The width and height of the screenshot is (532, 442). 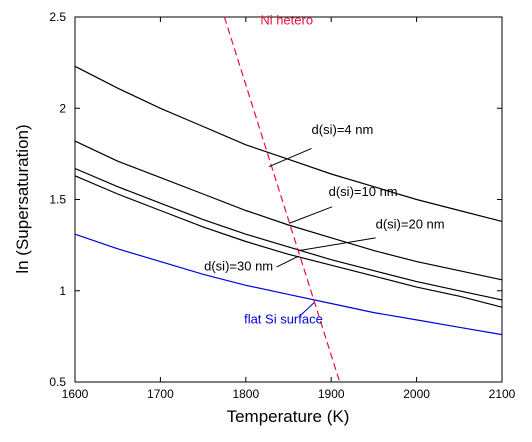 I want to click on annotation-label-1: d(si)=4 nm, so click(x=343, y=129).